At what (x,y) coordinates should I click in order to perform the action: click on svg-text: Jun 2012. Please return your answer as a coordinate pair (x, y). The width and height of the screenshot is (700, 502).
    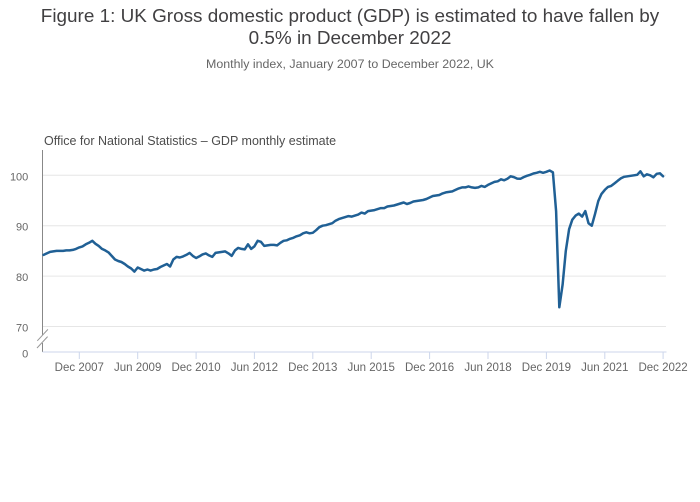
    Looking at the image, I should click on (254, 368).